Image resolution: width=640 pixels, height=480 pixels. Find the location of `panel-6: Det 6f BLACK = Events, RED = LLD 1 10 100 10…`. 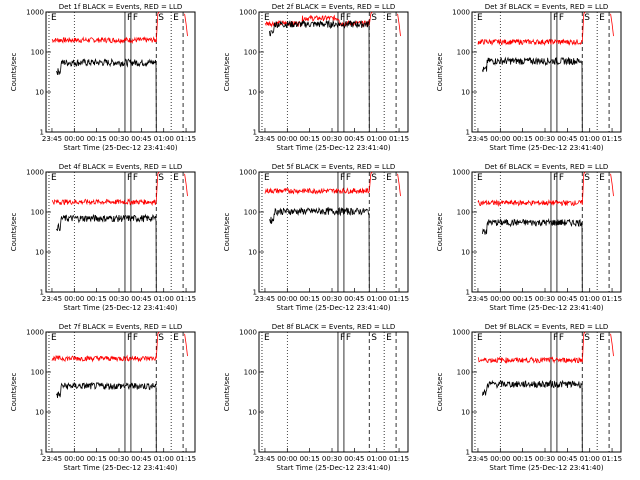

panel-6: Det 6f BLACK = Events, RED = LLD 1 10 100 10… is located at coordinates (529, 237).